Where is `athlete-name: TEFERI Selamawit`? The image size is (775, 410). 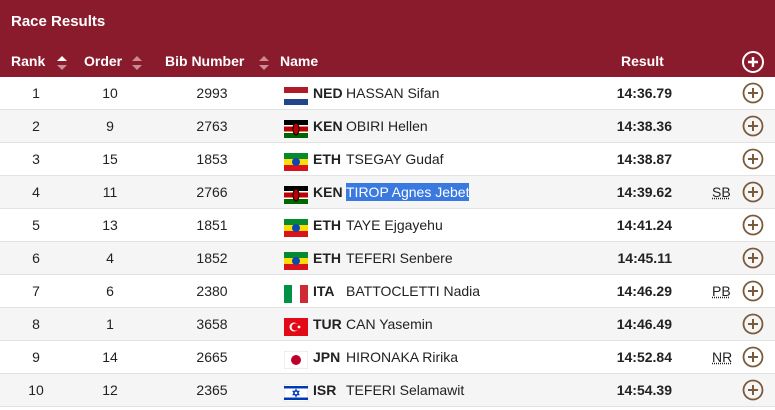
athlete-name: TEFERI Selamawit is located at coordinates (405, 390).